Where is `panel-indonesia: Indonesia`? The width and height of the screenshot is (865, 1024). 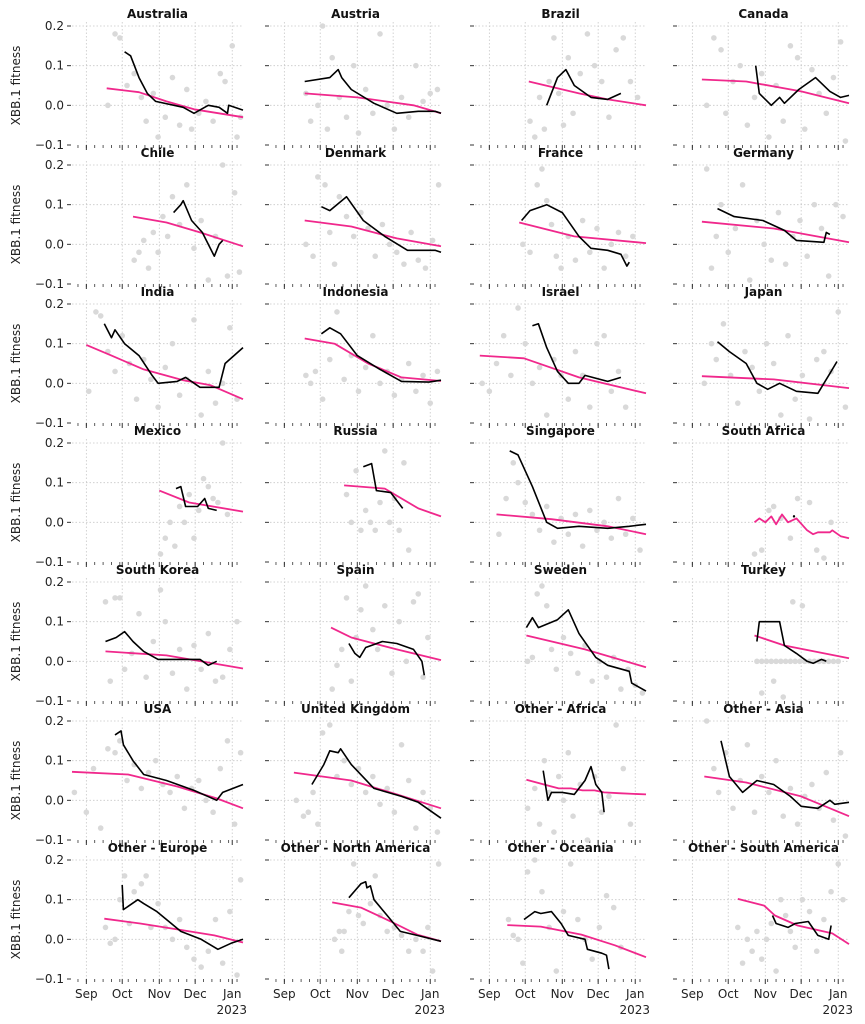
panel-indonesia: Indonesia is located at coordinates (353, 356).